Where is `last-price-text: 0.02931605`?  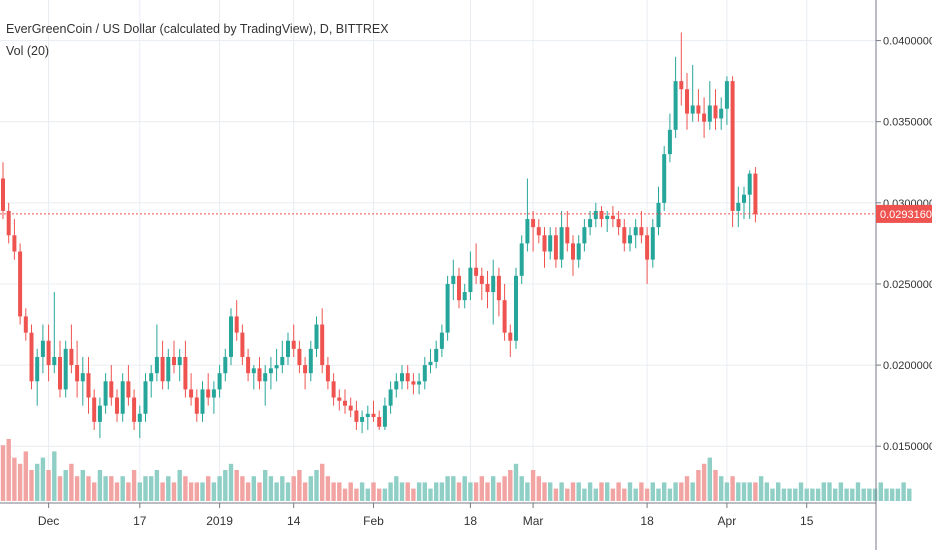
last-price-text: 0.02931605 is located at coordinates (906, 215).